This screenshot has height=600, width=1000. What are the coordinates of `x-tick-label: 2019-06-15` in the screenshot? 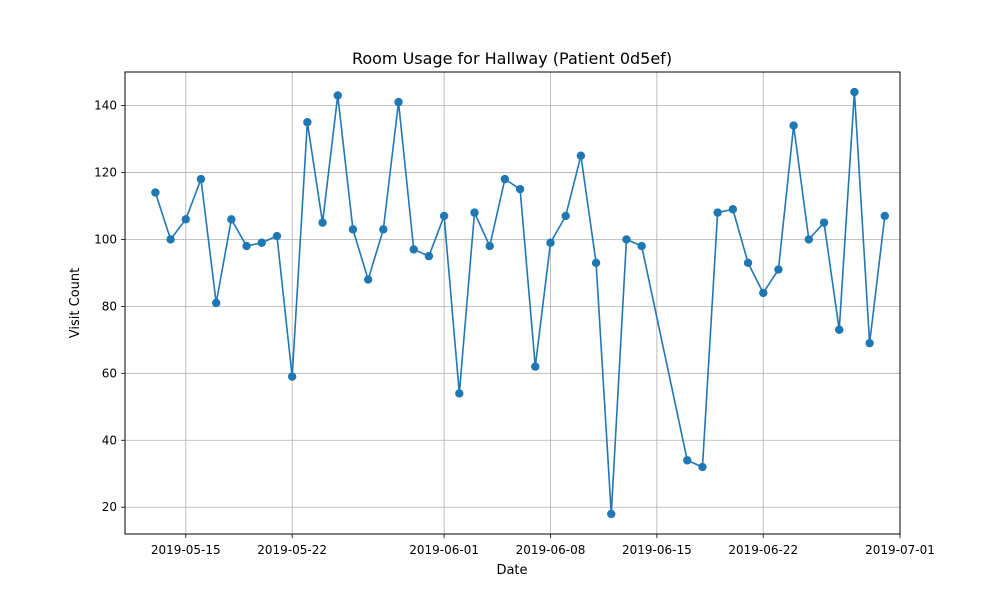 It's located at (657, 550).